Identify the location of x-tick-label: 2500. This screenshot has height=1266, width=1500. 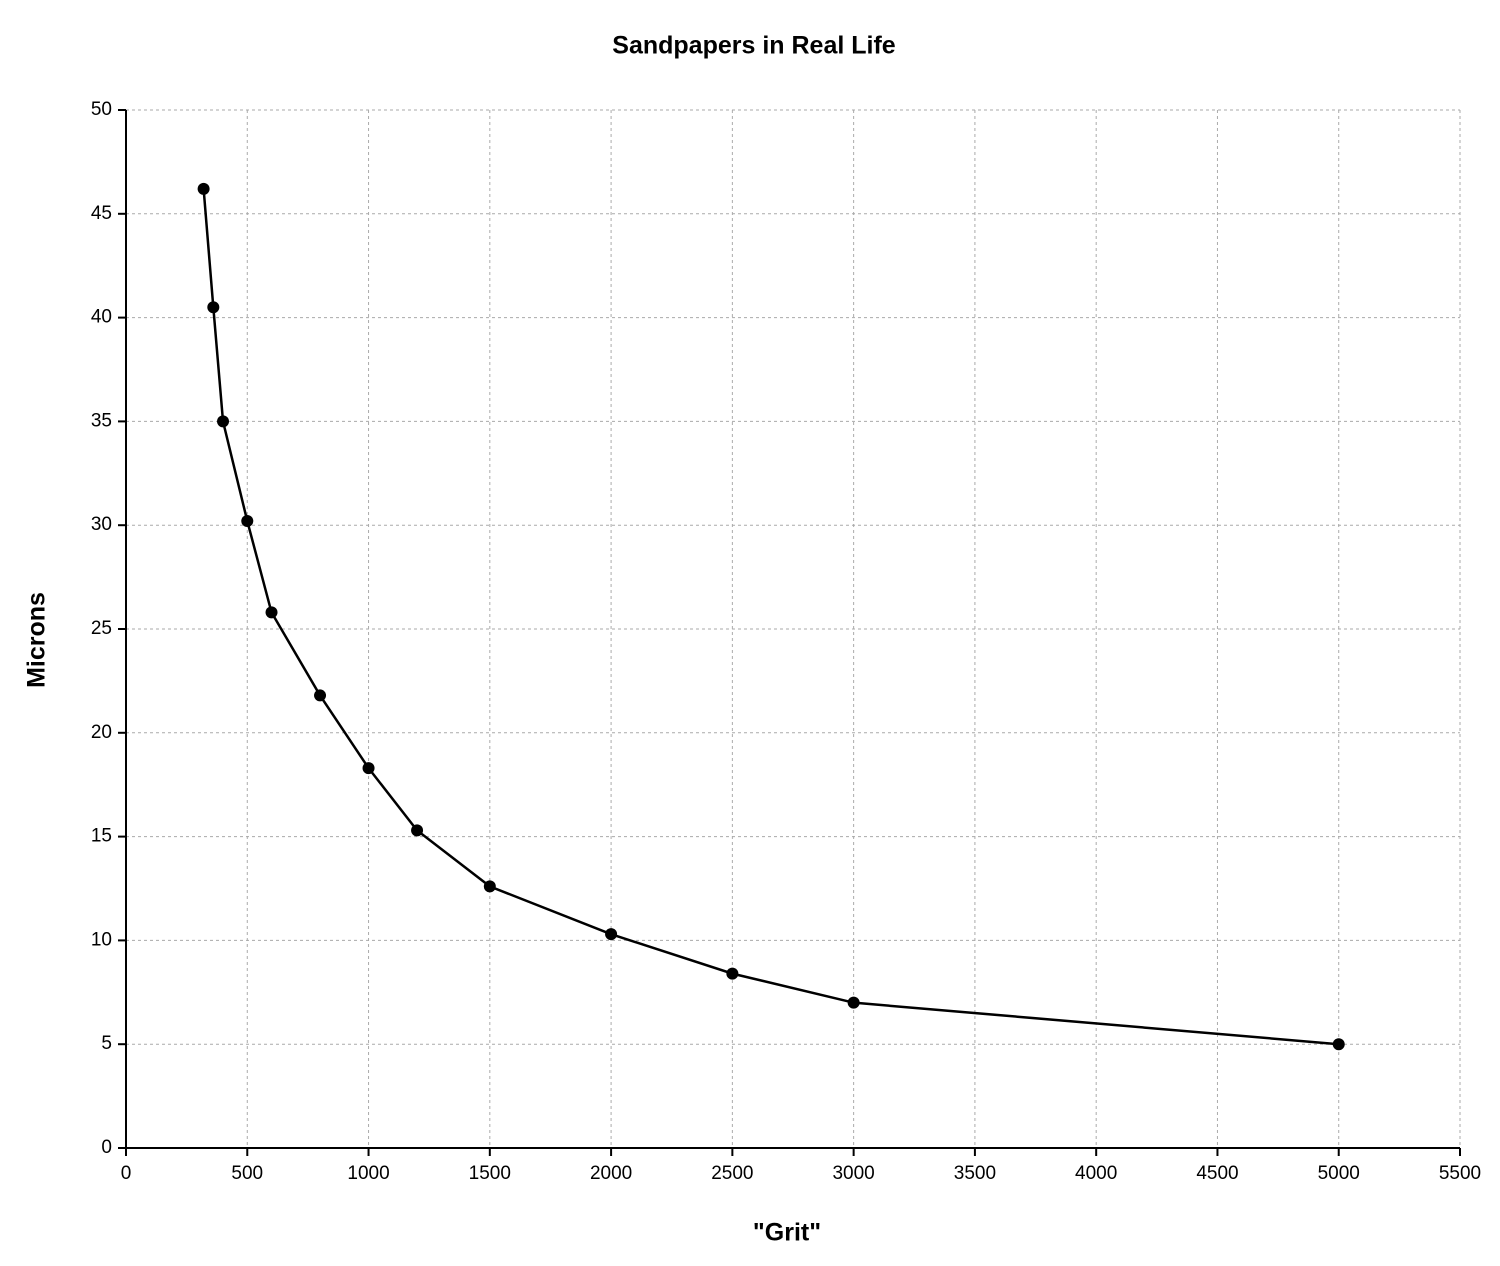
(732, 1173).